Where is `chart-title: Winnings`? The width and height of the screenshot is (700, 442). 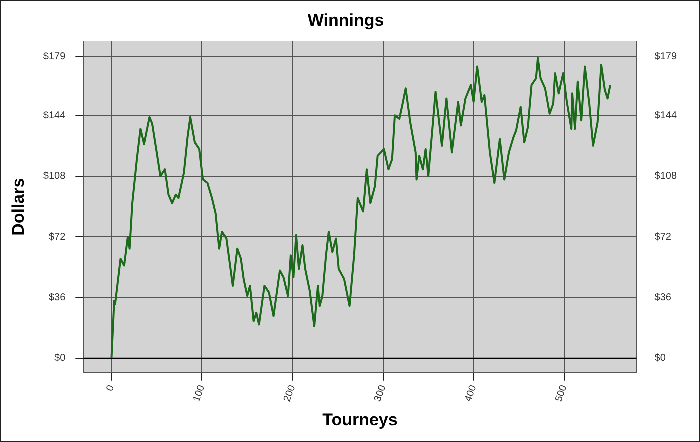 chart-title: Winnings is located at coordinates (346, 20).